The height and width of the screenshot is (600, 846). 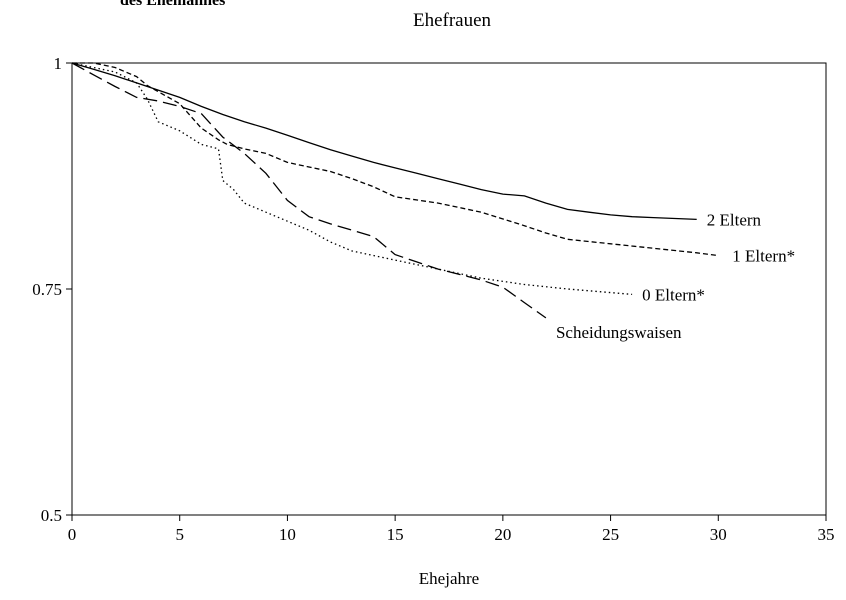 What do you see at coordinates (173, 4) in the screenshot?
I see `header-fragment: des Ehemannes` at bounding box center [173, 4].